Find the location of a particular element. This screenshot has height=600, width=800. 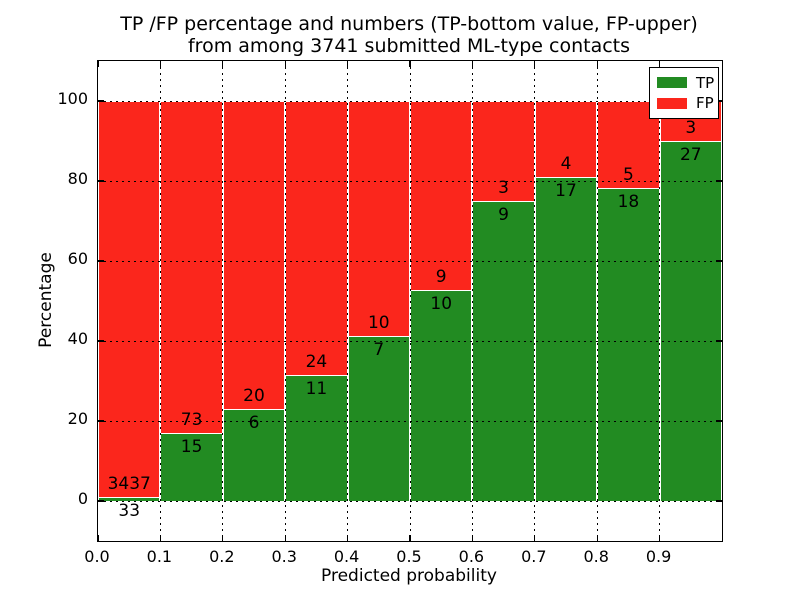

legend: TP FP is located at coordinates (684, 93).